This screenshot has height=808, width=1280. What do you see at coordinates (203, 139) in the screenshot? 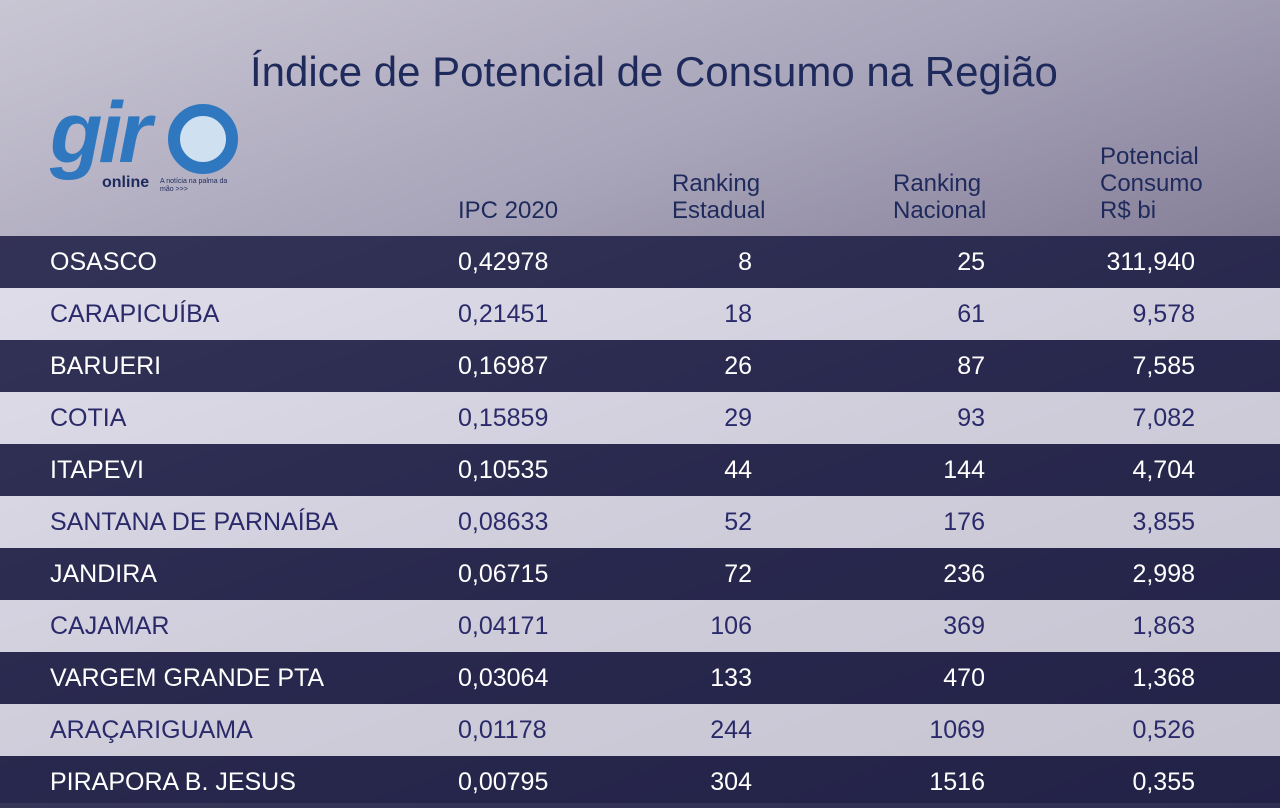
I see `logo-icon` at bounding box center [203, 139].